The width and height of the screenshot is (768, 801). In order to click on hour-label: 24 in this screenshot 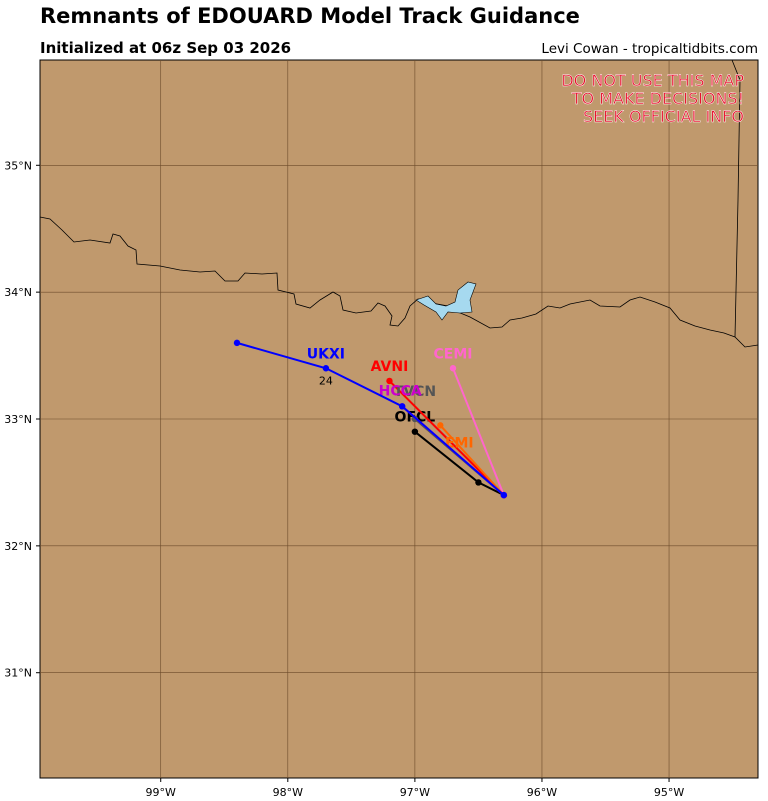, I will do `click(326, 380)`.